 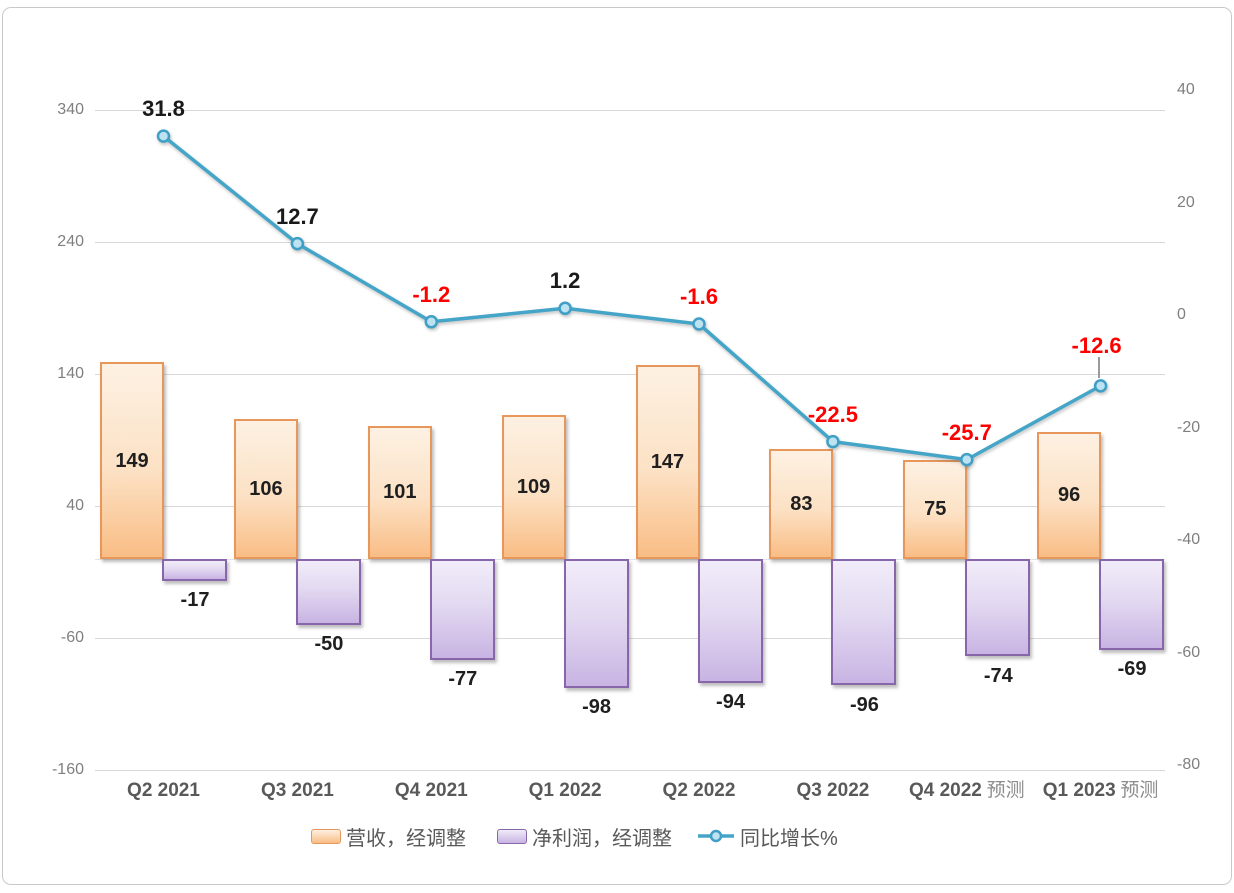 I want to click on right-axis-tick: 40, so click(x=1186, y=89).